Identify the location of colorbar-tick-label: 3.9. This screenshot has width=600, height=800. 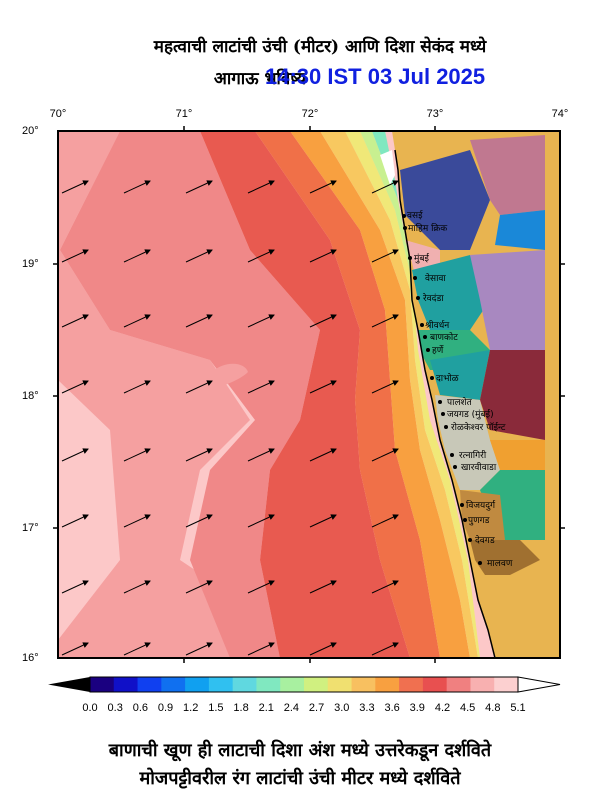
(417, 708).